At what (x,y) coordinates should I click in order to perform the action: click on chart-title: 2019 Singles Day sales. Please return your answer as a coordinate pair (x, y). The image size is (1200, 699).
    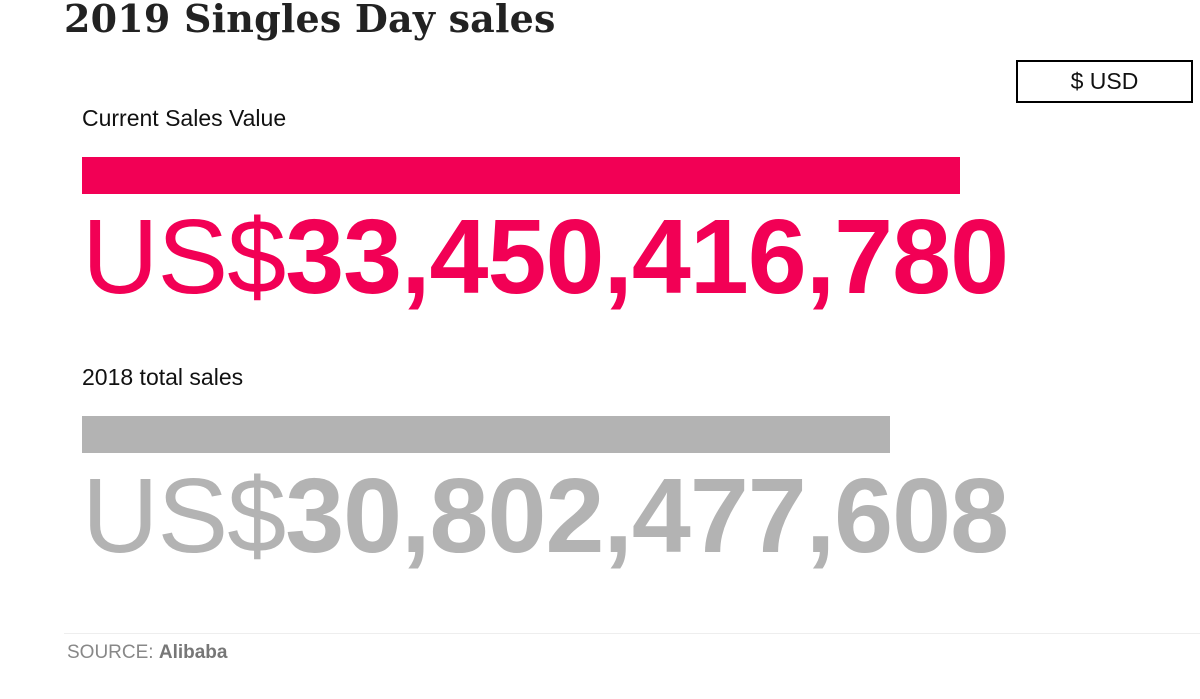
    Looking at the image, I should click on (310, 20).